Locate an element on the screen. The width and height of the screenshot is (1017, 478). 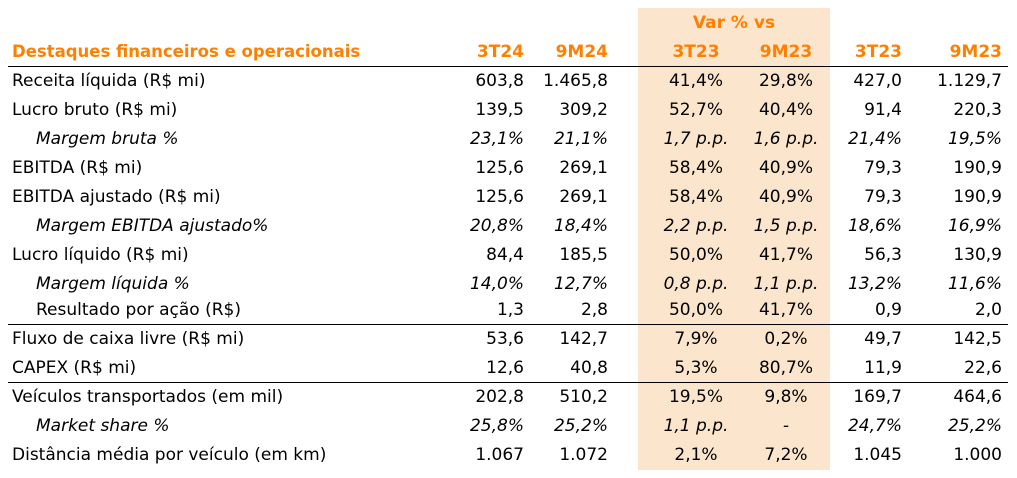
cell-var-9m23: 40,4% is located at coordinates (785, 110).